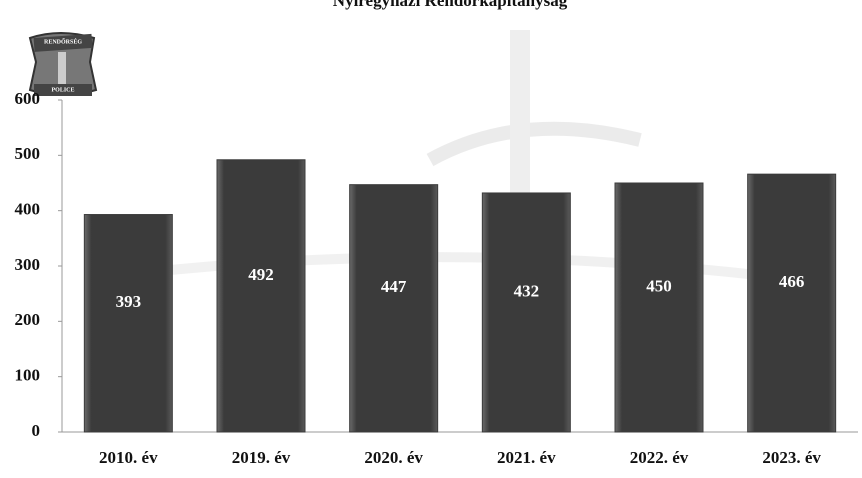  I want to click on y-tick-label: 300, so click(28, 264).